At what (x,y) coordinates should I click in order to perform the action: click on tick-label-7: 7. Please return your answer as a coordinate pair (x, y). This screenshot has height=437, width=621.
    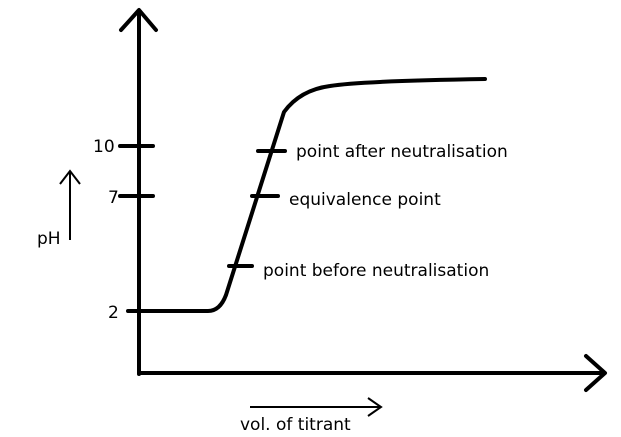
    Looking at the image, I should click on (113, 198).